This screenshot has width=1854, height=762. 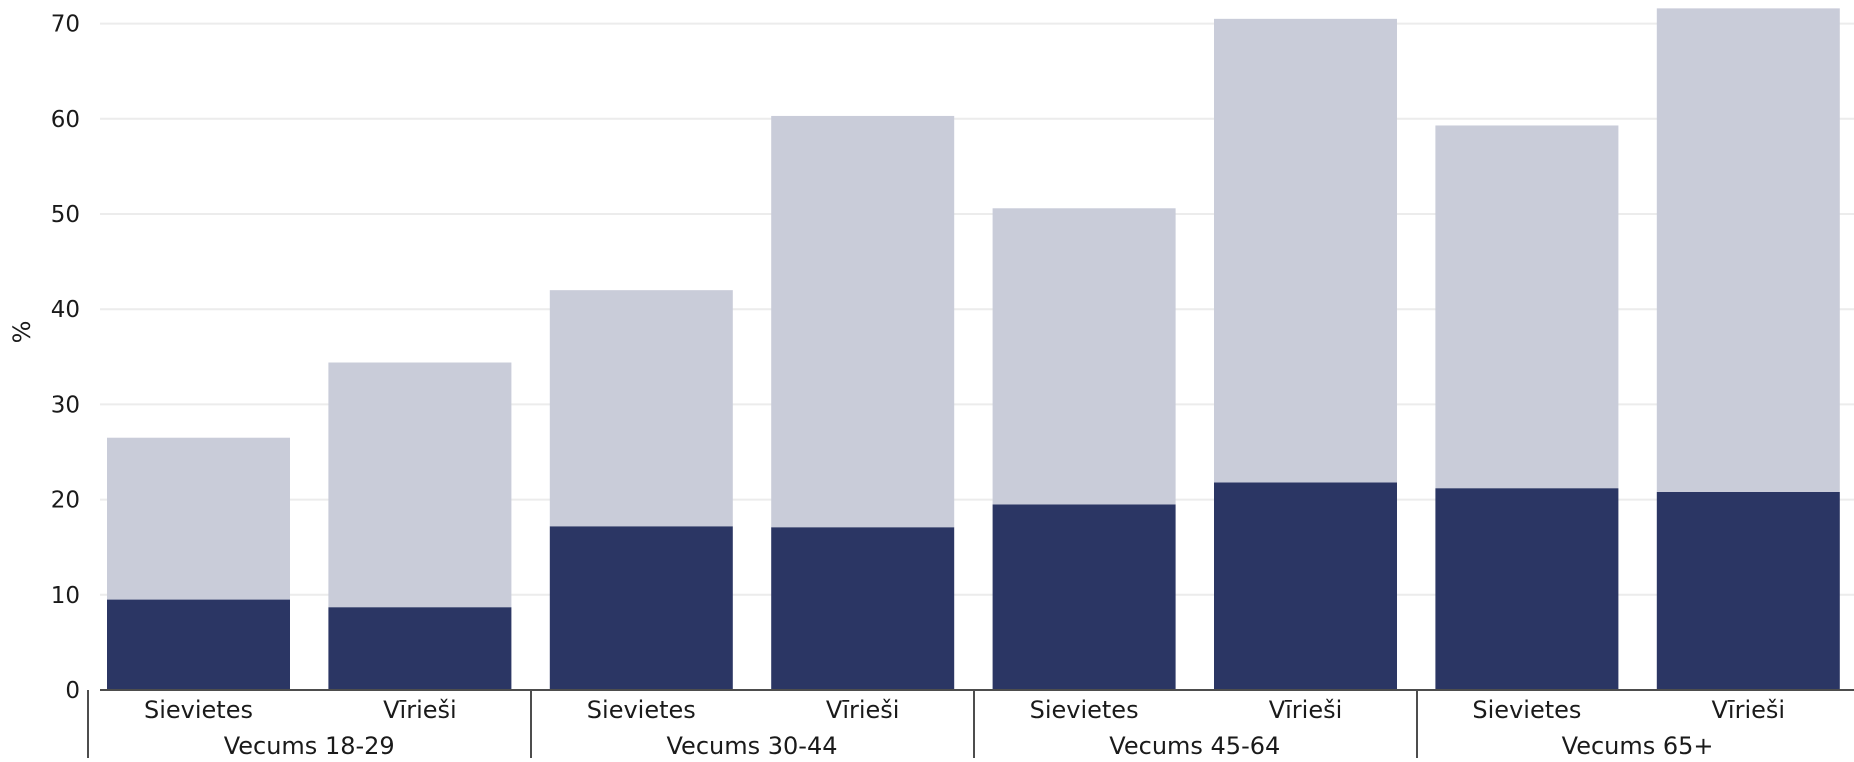 What do you see at coordinates (309, 745) in the screenshot?
I see `x-group-label: Vecums 18-29` at bounding box center [309, 745].